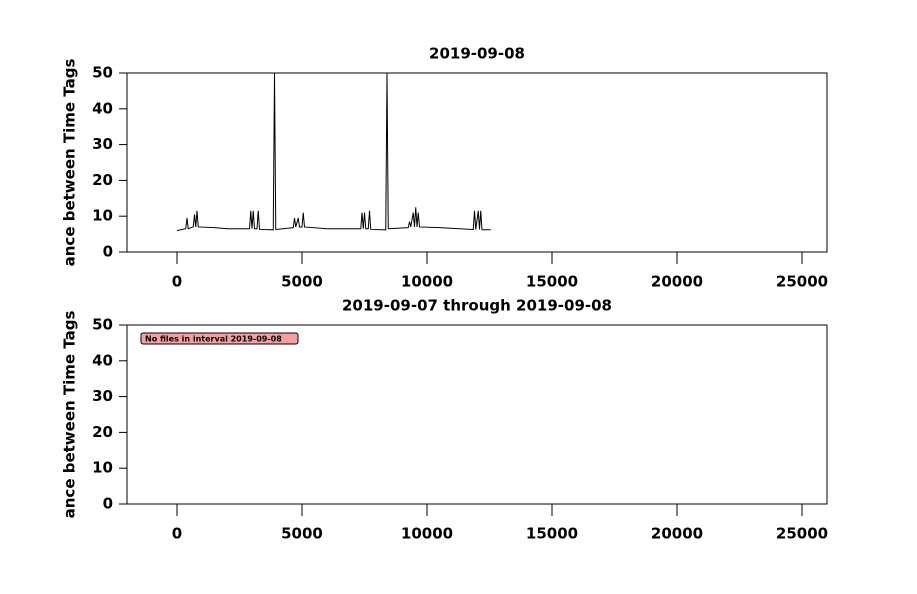 The width and height of the screenshot is (917, 594). I want to click on chart-title: 2019-09-07 through 2019-09-08, so click(477, 306).